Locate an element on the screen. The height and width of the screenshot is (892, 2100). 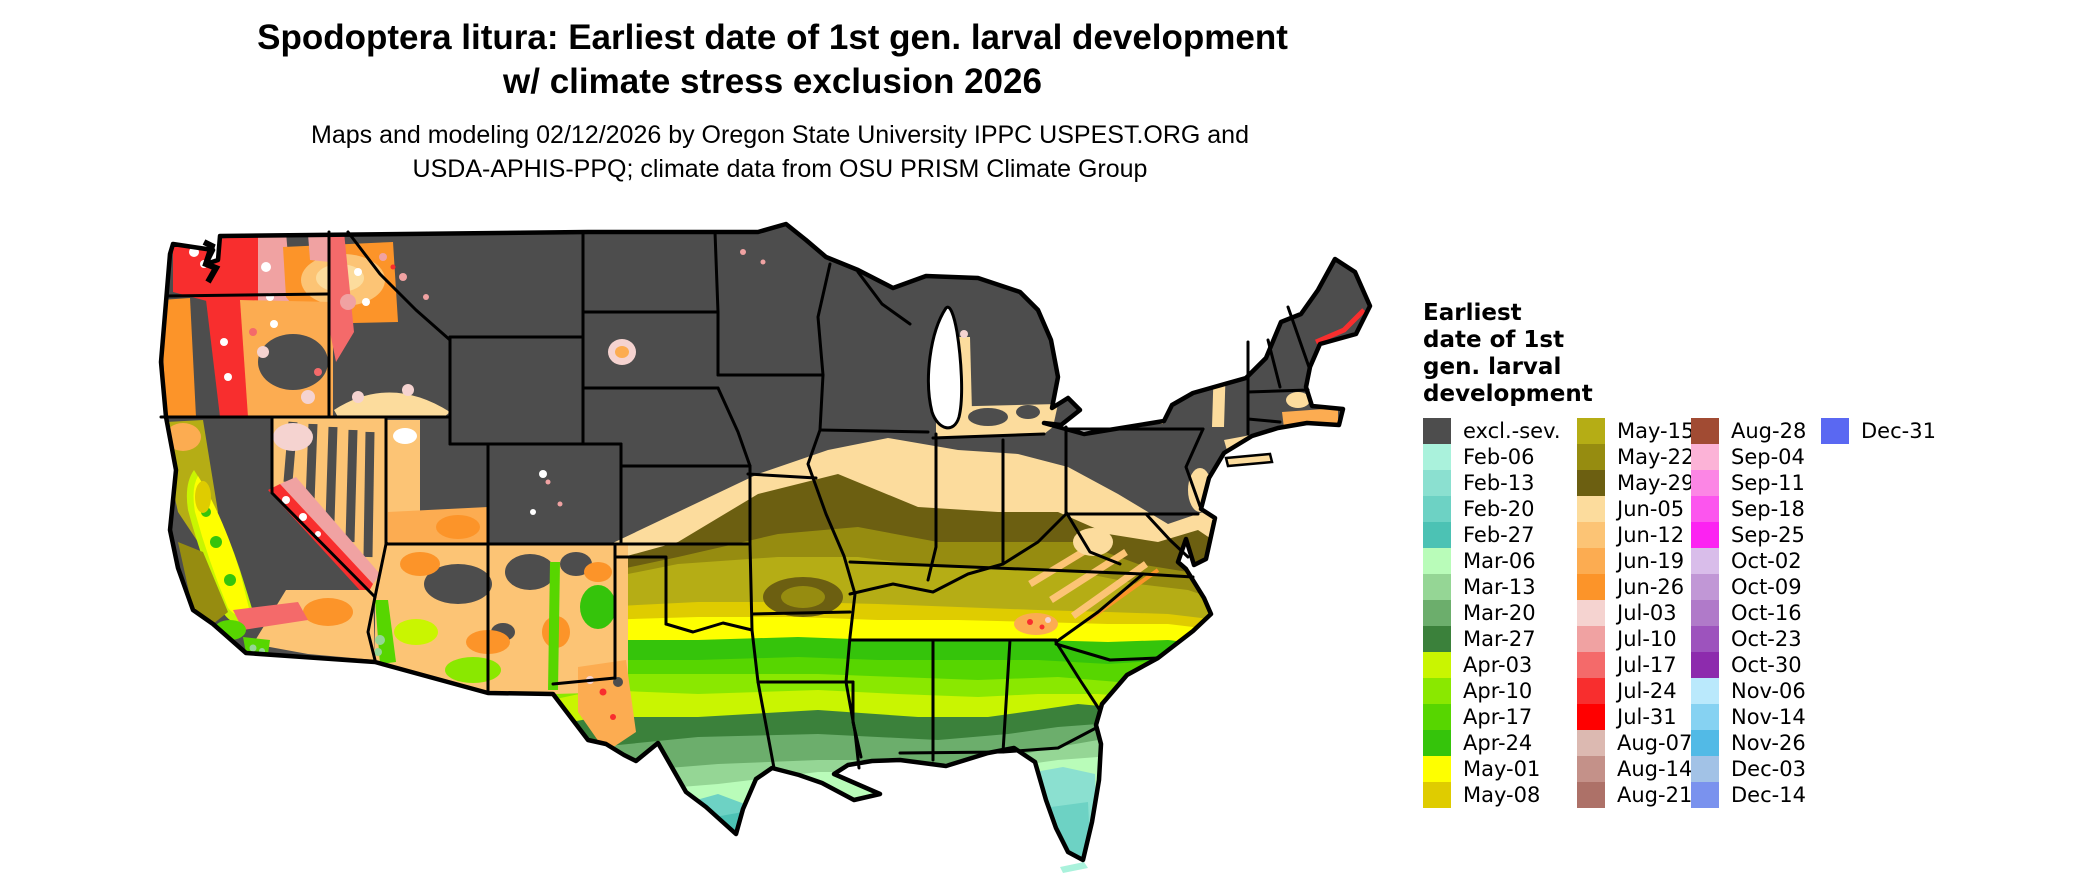
legend-entry-label: Mar-06 is located at coordinates (1499, 561).